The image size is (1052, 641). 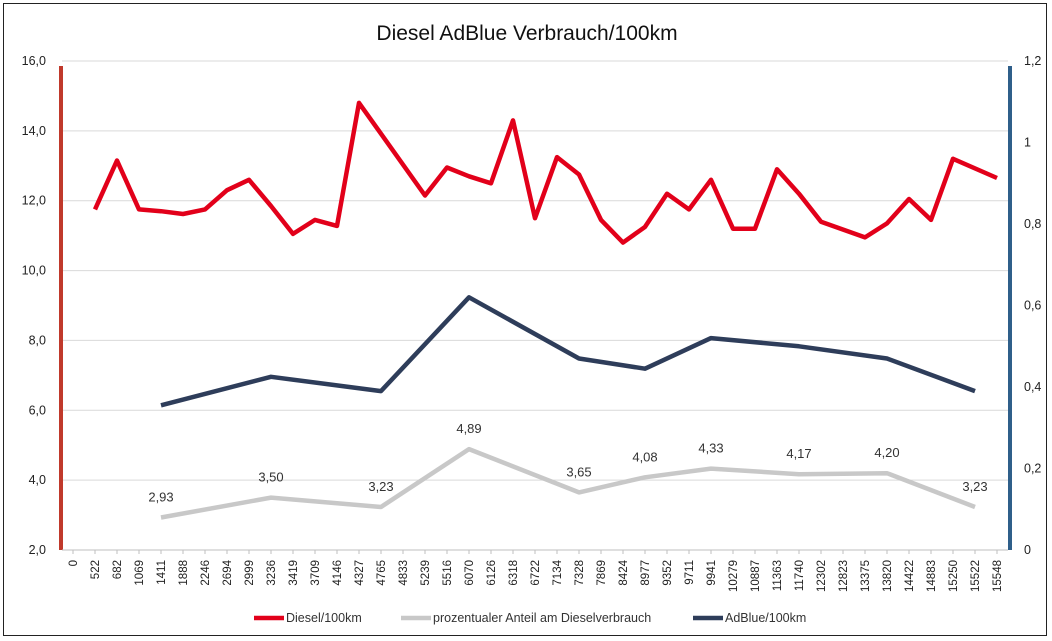 What do you see at coordinates (34, 271) in the screenshot?
I see `left-tick-label: 10,0` at bounding box center [34, 271].